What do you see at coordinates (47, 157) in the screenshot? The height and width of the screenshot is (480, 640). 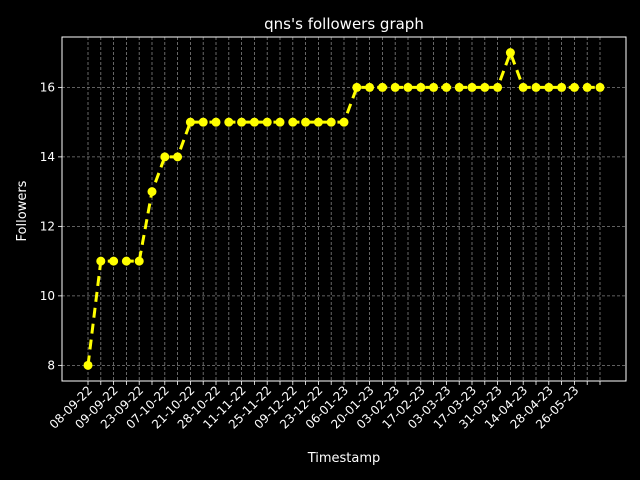 I see `y-tick-label: 14` at bounding box center [47, 157].